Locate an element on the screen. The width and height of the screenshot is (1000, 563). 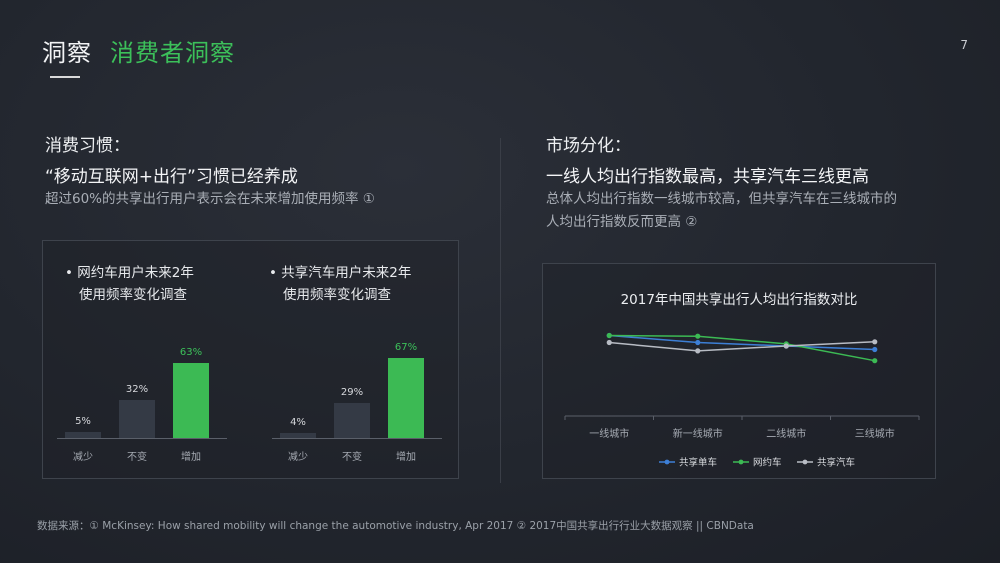
chart2-title-line1: • 共享汽车用户未来2年 is located at coordinates (340, 273).